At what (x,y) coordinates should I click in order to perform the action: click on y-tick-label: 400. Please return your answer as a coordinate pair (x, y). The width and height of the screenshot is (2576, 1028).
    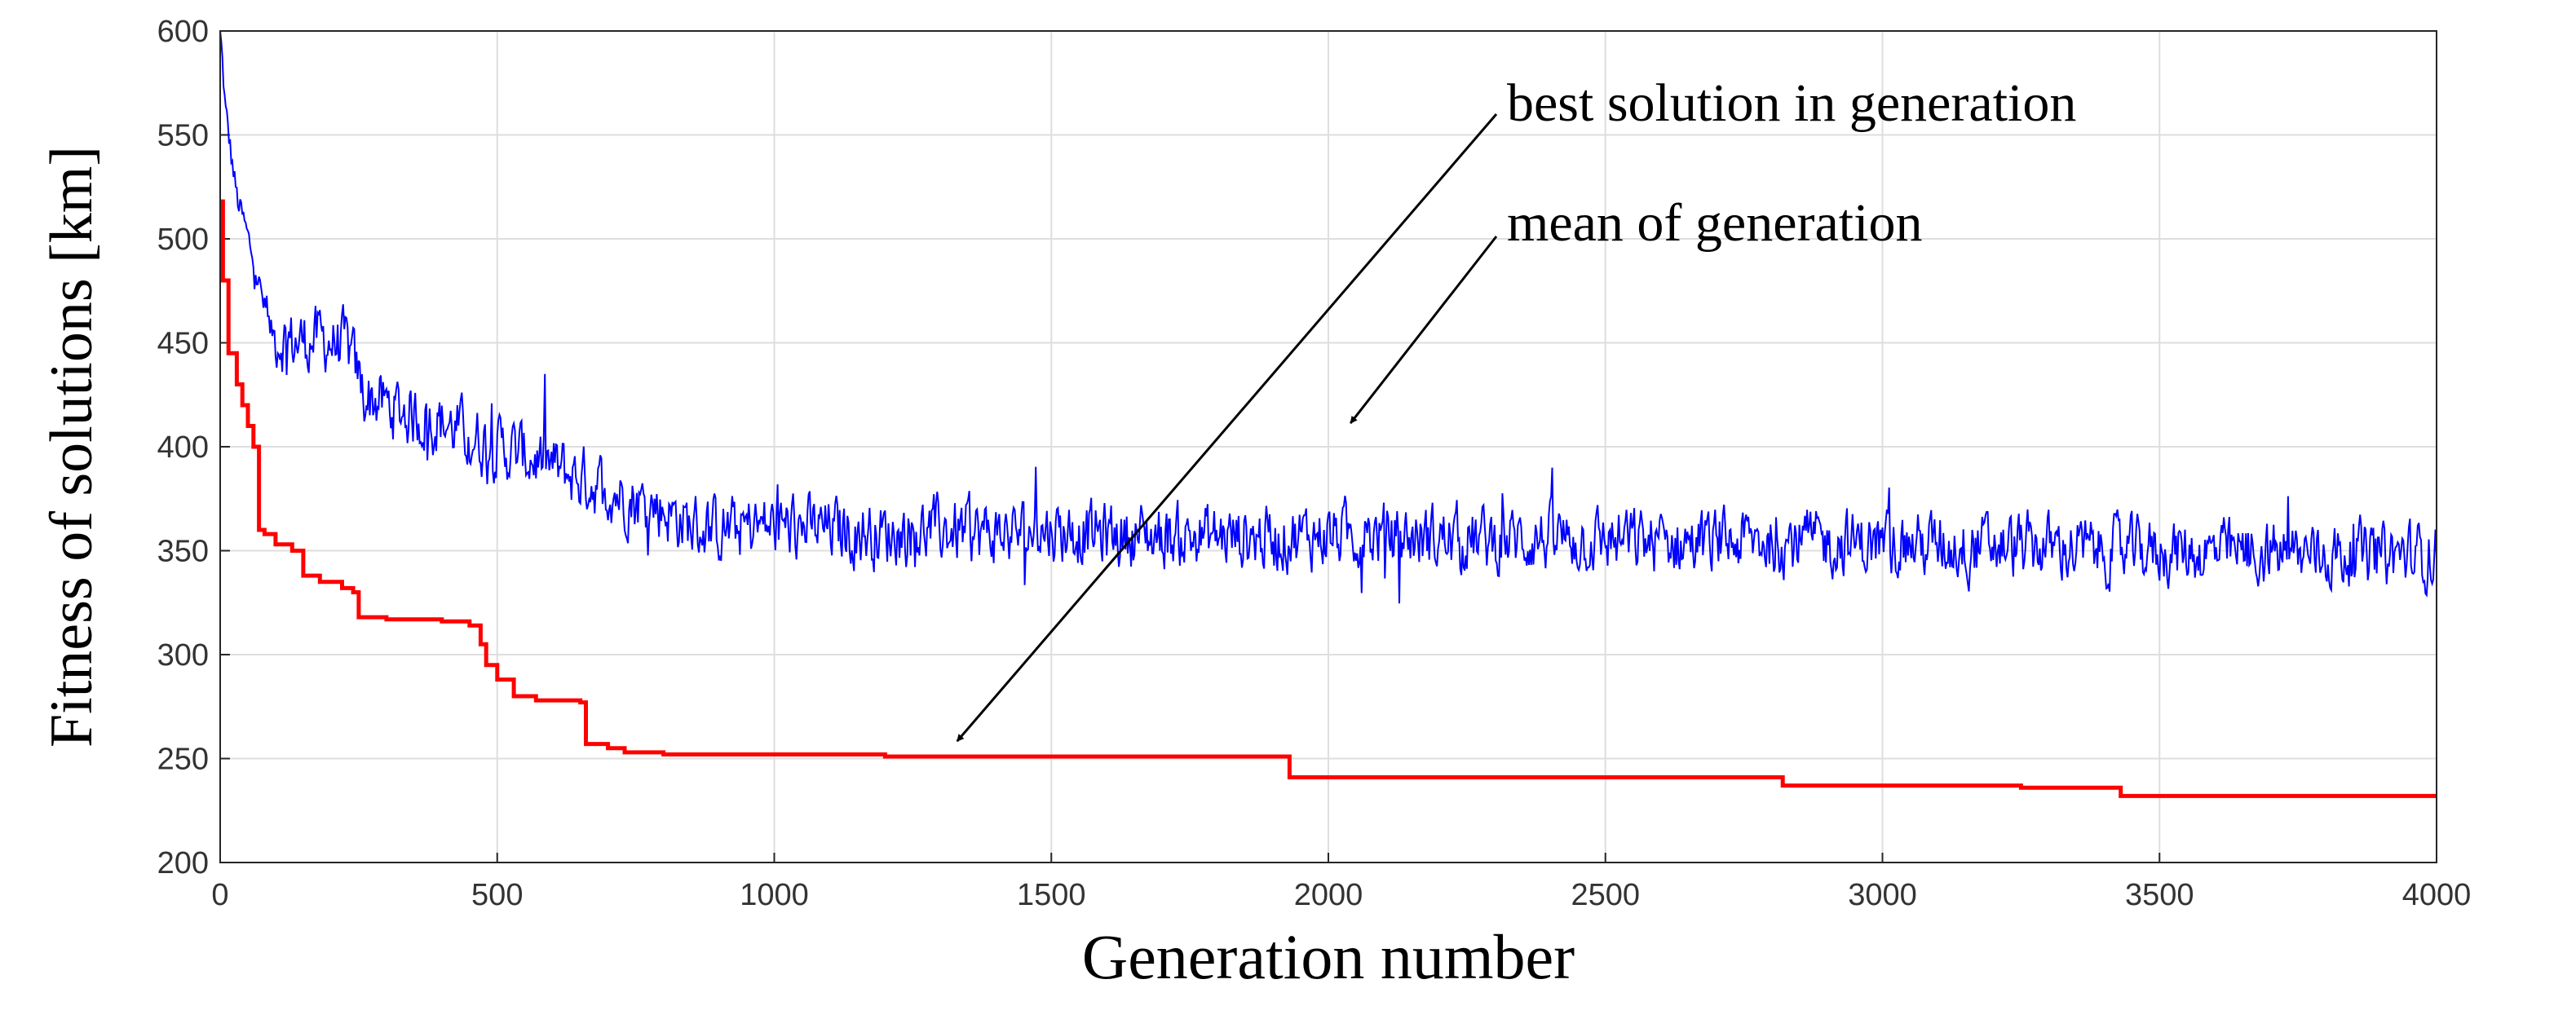
    Looking at the image, I should click on (183, 448).